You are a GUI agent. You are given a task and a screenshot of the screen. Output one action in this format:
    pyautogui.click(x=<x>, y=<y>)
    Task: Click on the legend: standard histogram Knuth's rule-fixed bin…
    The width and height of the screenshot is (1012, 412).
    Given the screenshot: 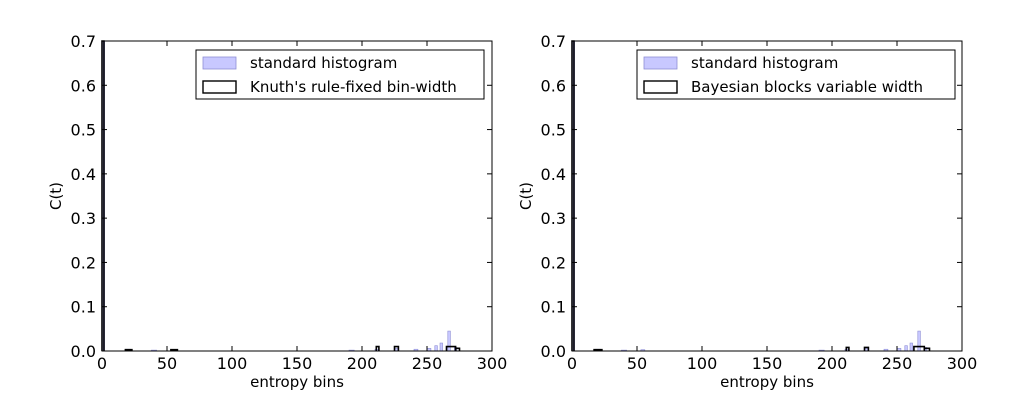 What is the action you would take?
    pyautogui.click(x=340, y=74)
    